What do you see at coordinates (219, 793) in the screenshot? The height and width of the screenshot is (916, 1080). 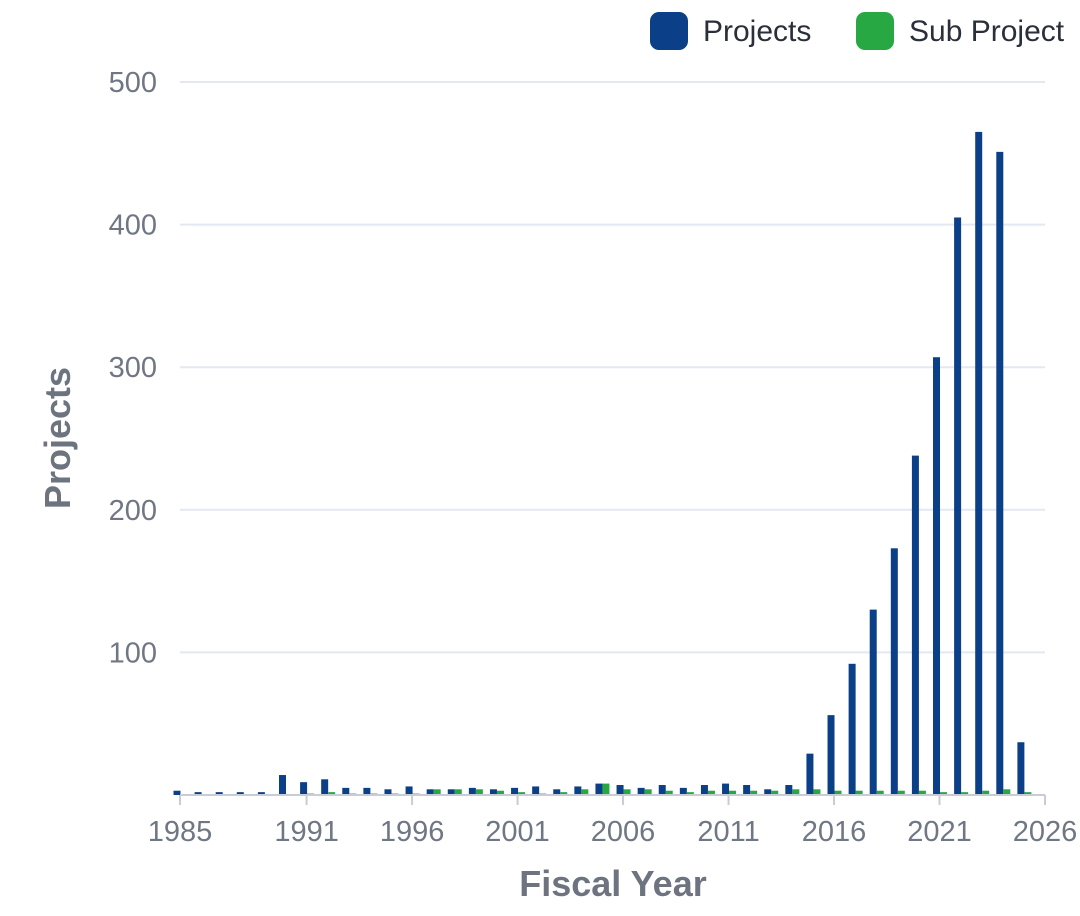 I see `bar-projects-1987` at bounding box center [219, 793].